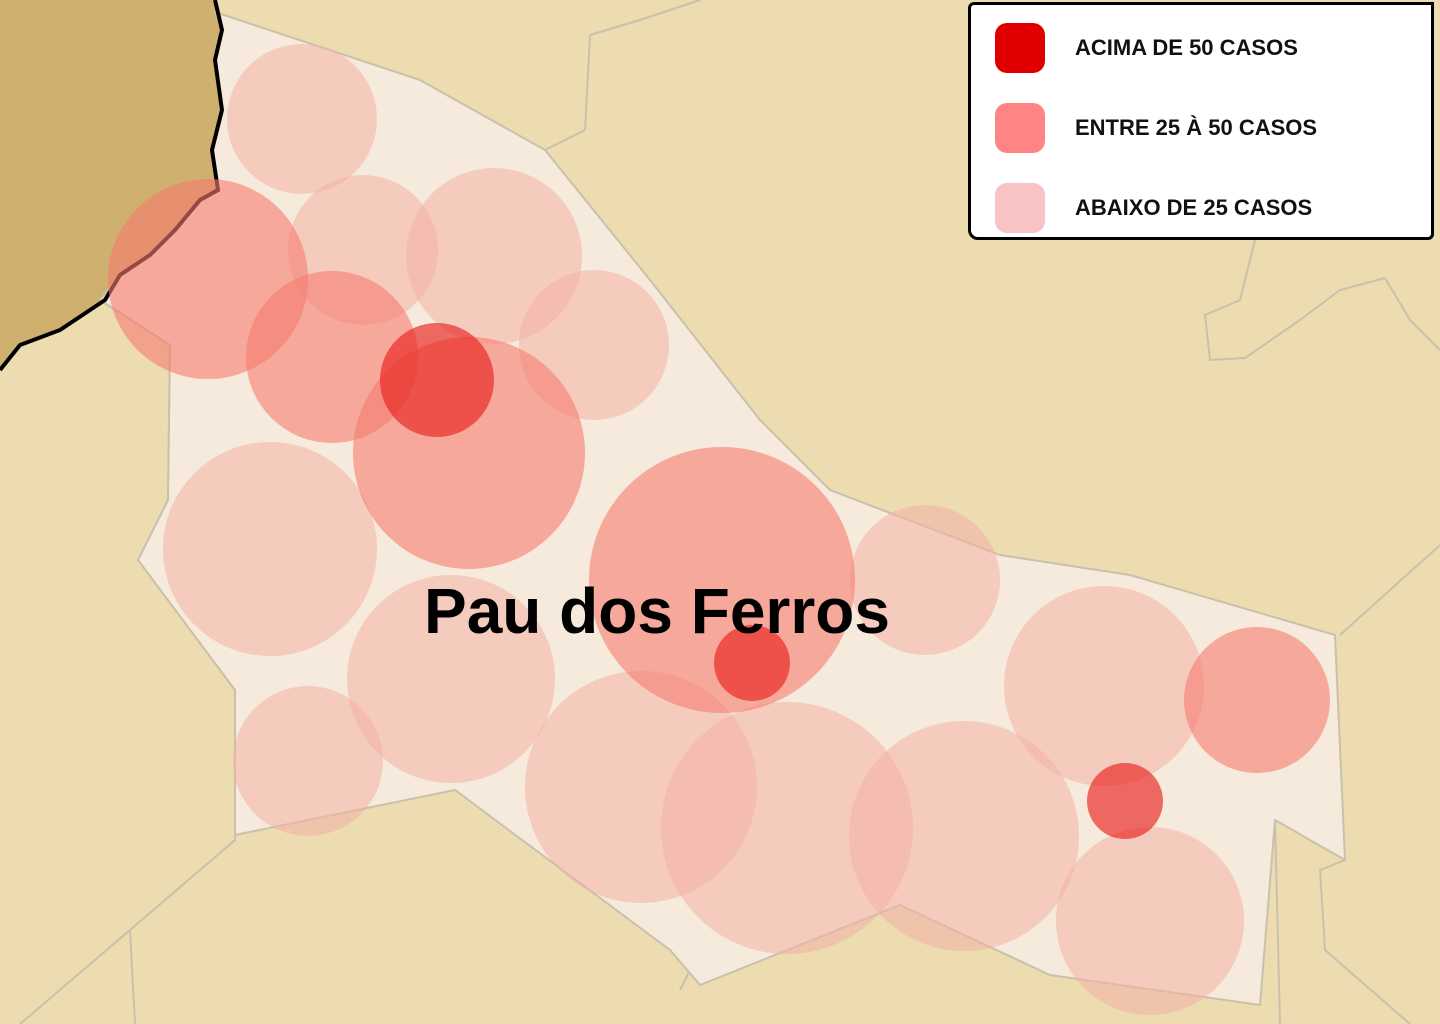 This screenshot has width=1440, height=1024. What do you see at coordinates (1186, 47) in the screenshot?
I see `legend-label-high: ACIMA DE 50 CASOS` at bounding box center [1186, 47].